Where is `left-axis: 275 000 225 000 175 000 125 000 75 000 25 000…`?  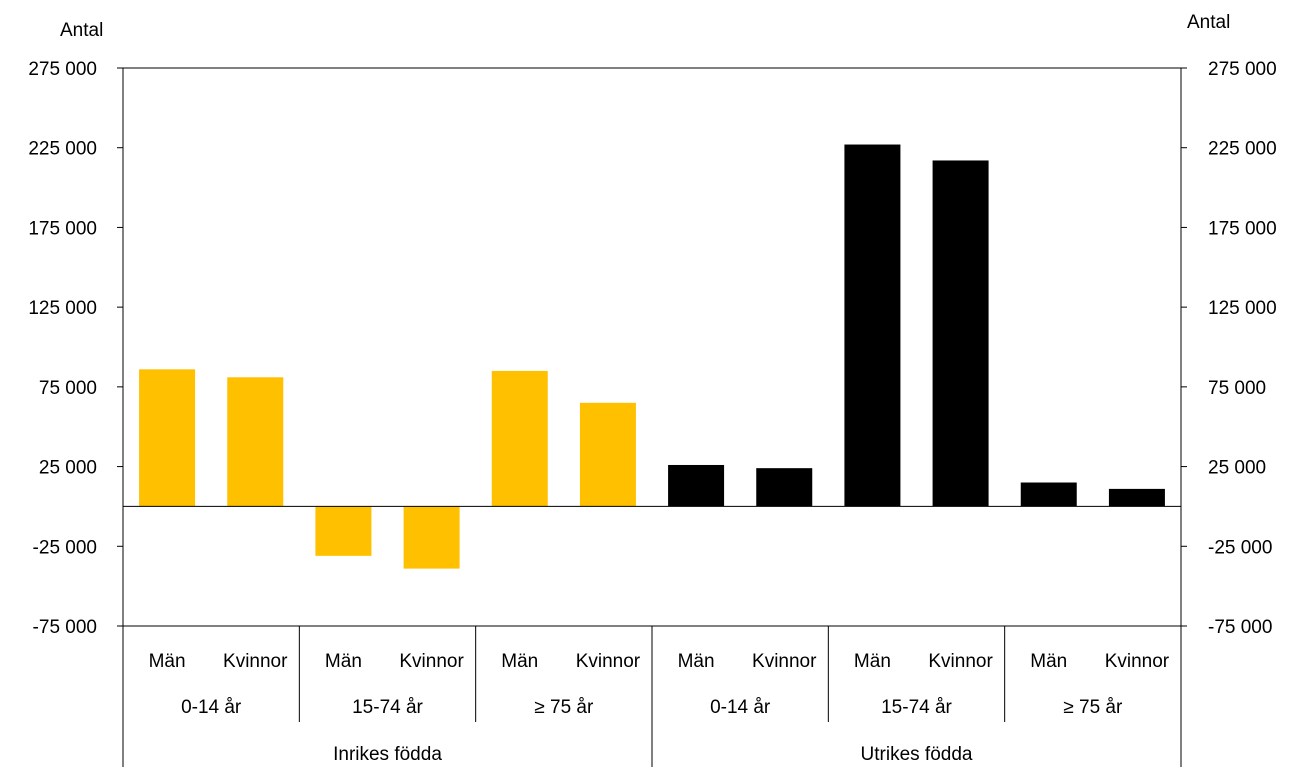
left-axis: 275 000 225 000 175 000 125 000 75 000 25 000… is located at coordinates (75, 348).